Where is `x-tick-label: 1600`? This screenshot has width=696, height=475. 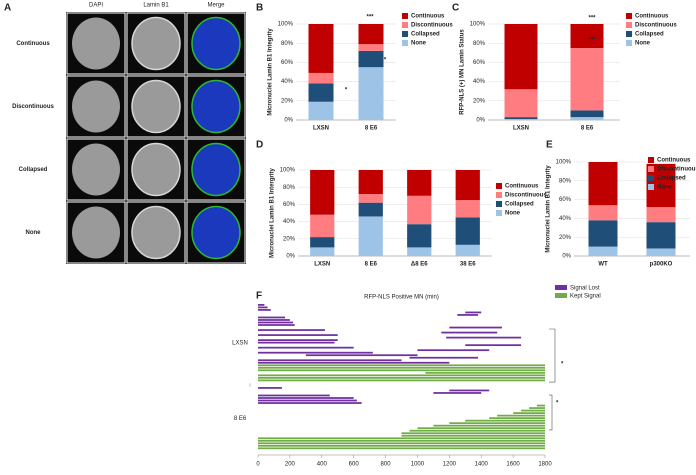
x-tick-label: 1600 is located at coordinates (513, 465).